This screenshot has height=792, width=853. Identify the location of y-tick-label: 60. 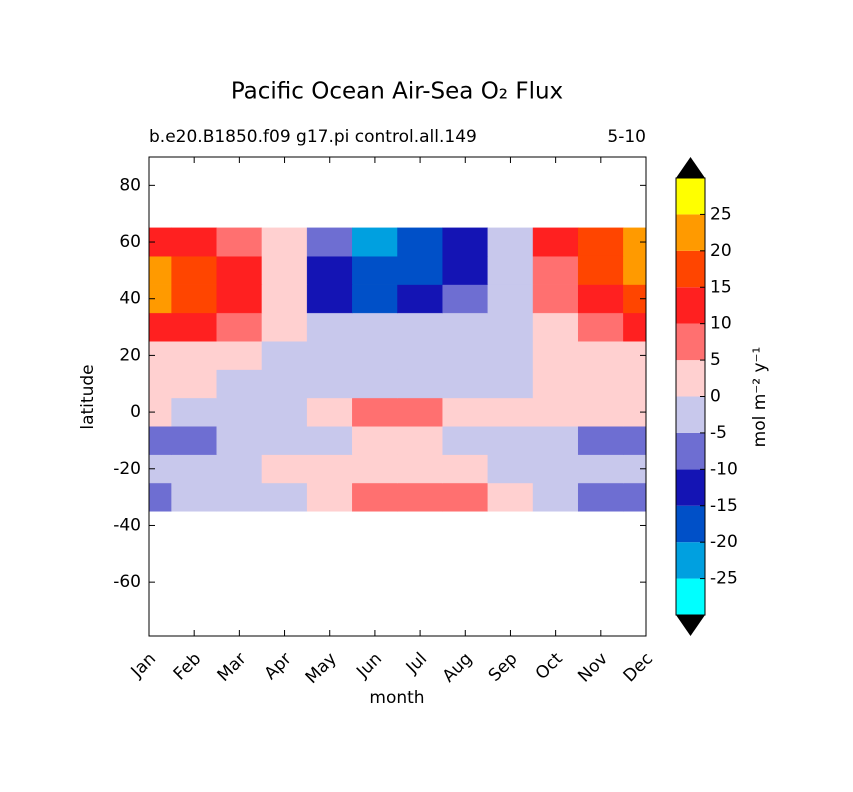
(130, 242).